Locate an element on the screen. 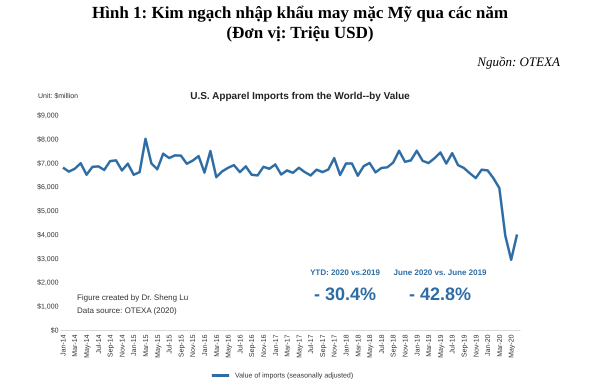  chart-subtitle: (Đơn vị: Triệu USD) is located at coordinates (300, 32).